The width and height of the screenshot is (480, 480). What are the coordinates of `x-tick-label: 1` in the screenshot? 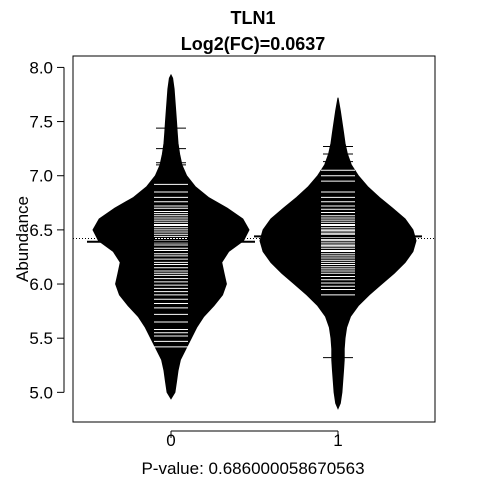 It's located at (337, 440).